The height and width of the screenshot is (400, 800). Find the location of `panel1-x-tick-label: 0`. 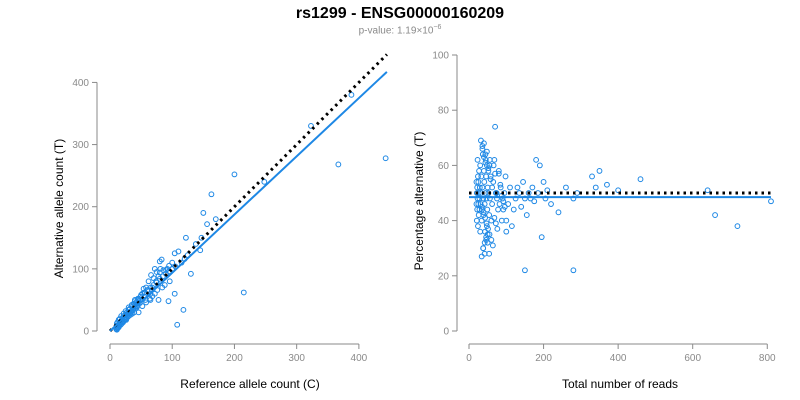

panel1-x-tick-label: 0 is located at coordinates (110, 358).